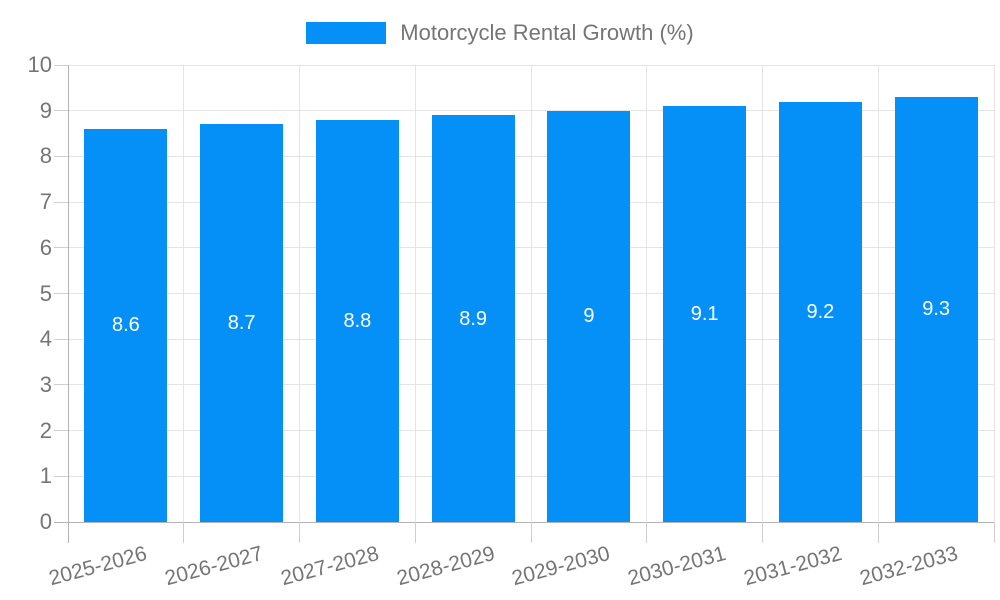 The width and height of the screenshot is (1000, 600). Describe the element at coordinates (45, 521) in the screenshot. I see `y-axis-tick-label: 0` at that location.